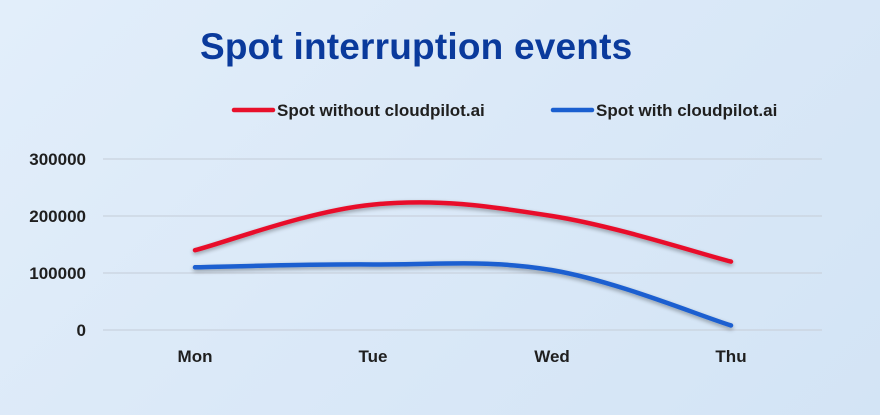 This screenshot has height=415, width=880. Describe the element at coordinates (730, 356) in the screenshot. I see `x-tick-label: Thu` at that location.